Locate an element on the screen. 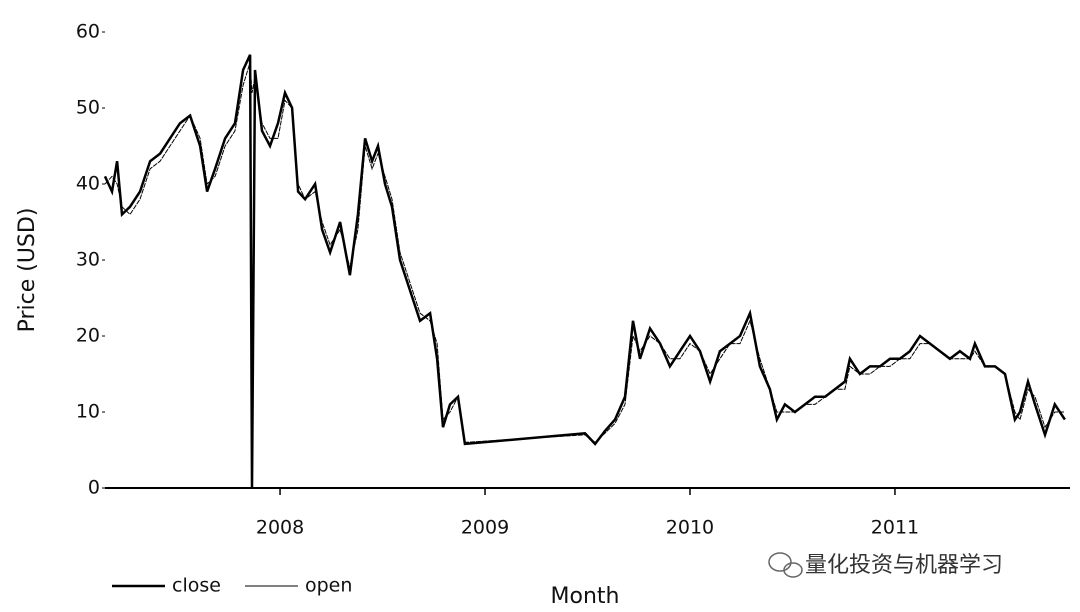  x-axis-label: Month is located at coordinates (585, 596).